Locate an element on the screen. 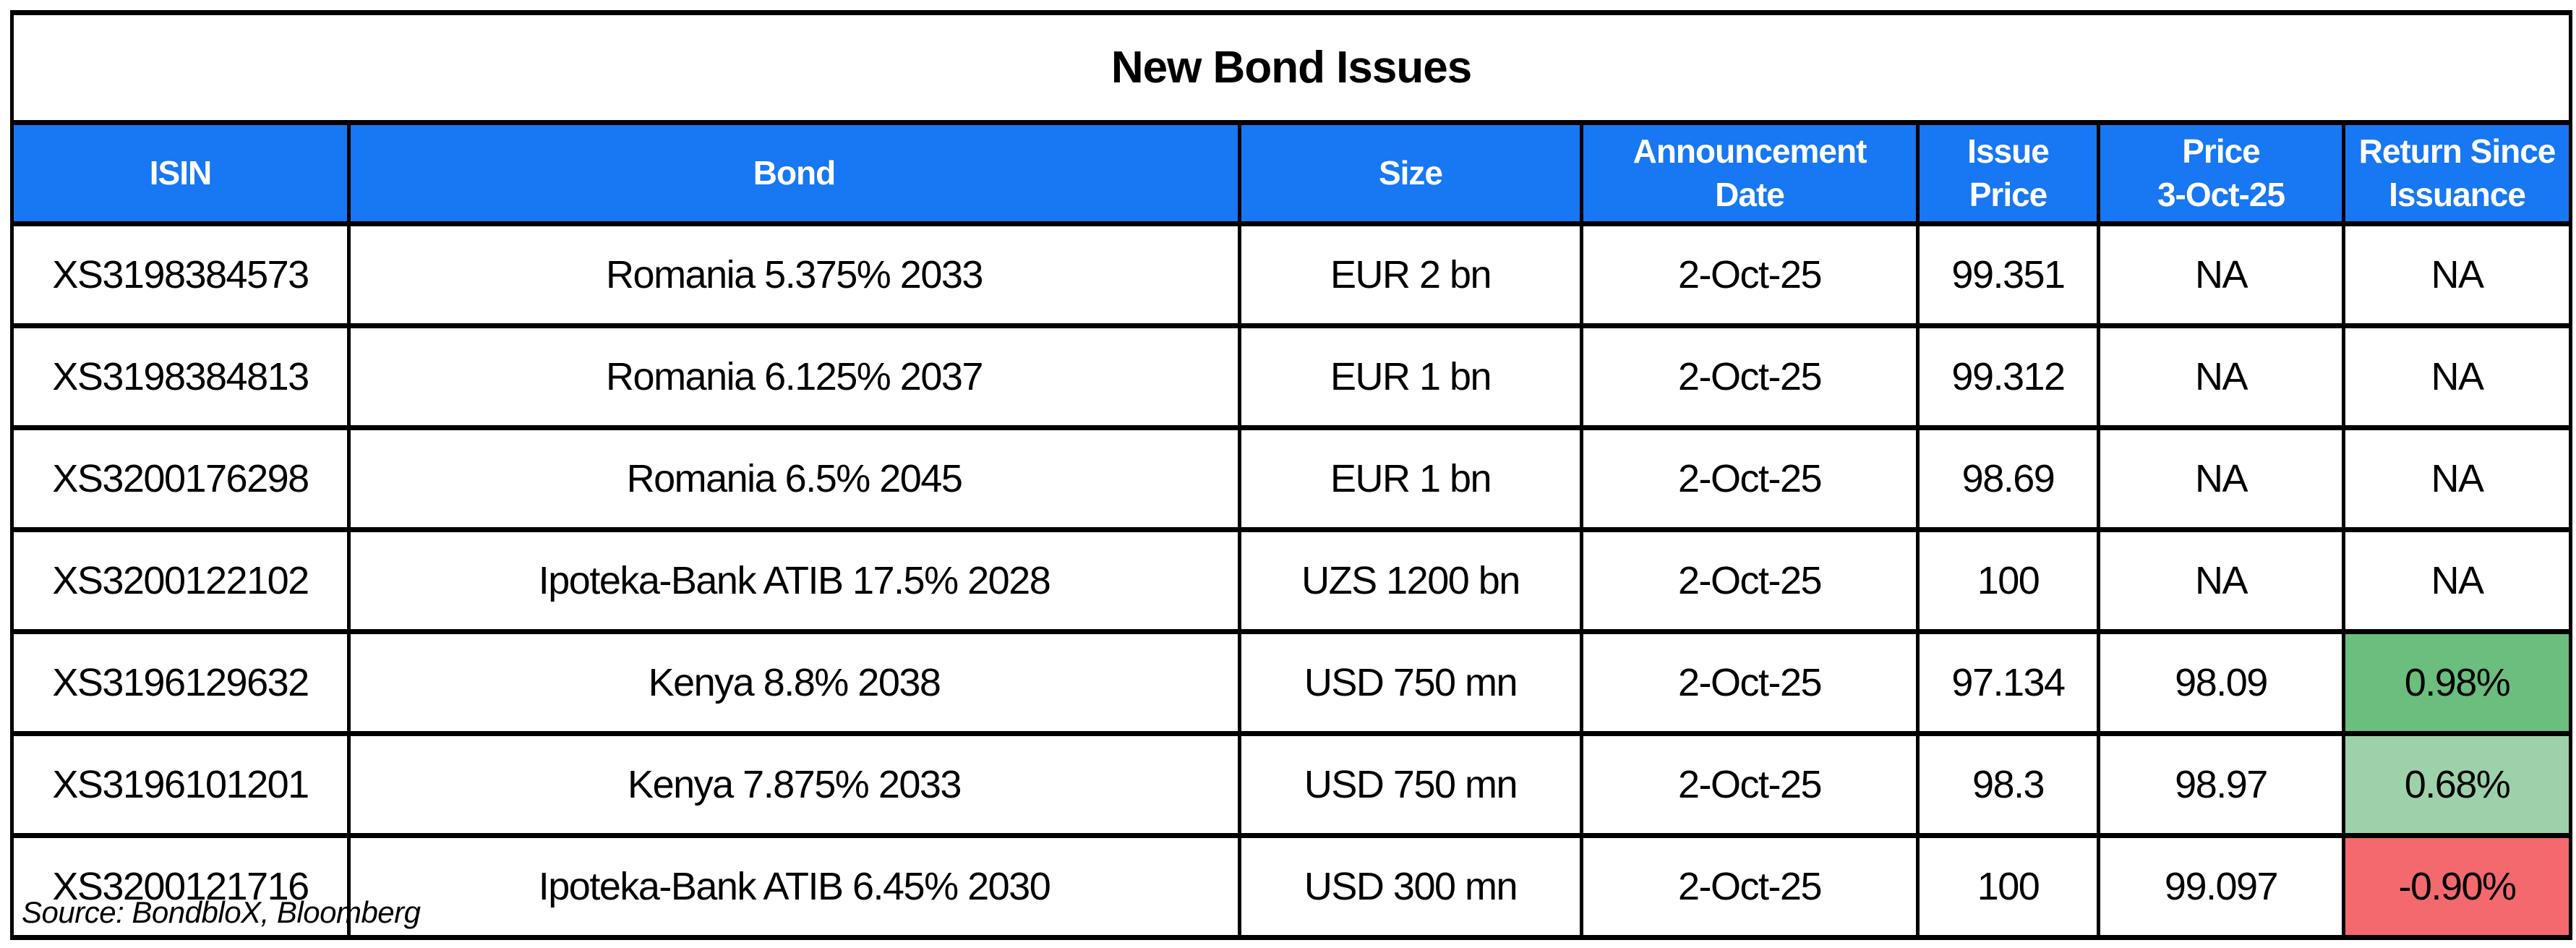  column-header-price: Price 3-Oct-25 is located at coordinates (2221, 173).